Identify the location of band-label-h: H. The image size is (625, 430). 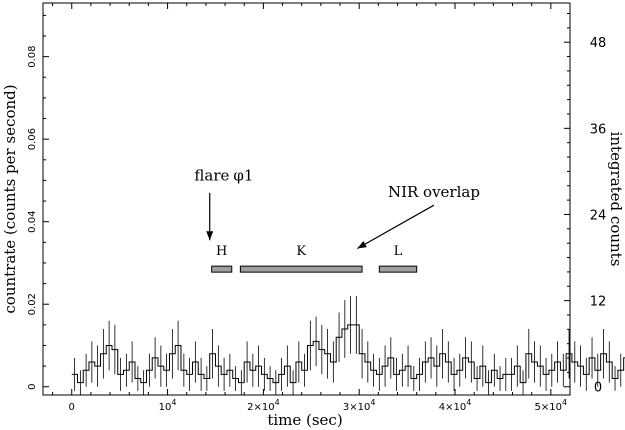
(221, 251).